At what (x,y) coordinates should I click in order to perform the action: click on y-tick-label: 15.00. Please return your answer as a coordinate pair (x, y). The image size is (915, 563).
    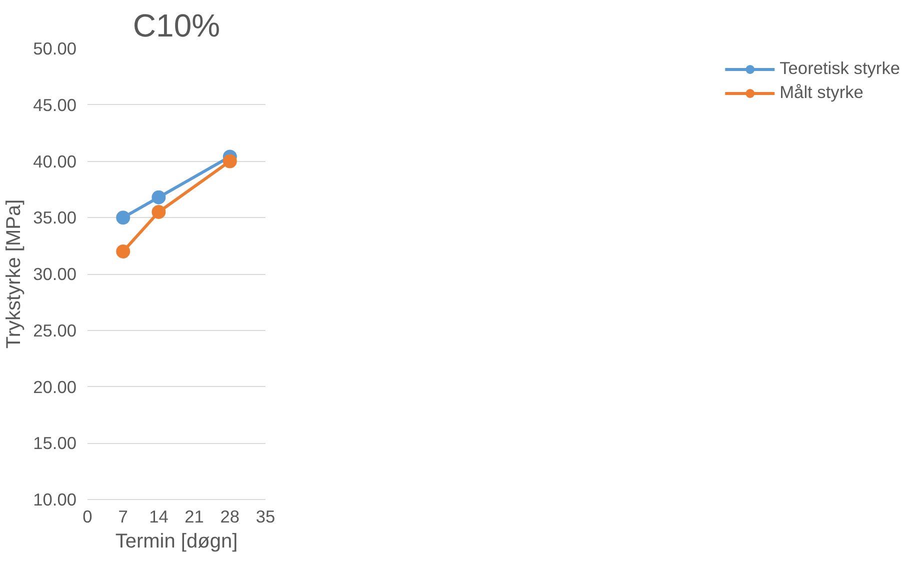
    Looking at the image, I should click on (55, 443).